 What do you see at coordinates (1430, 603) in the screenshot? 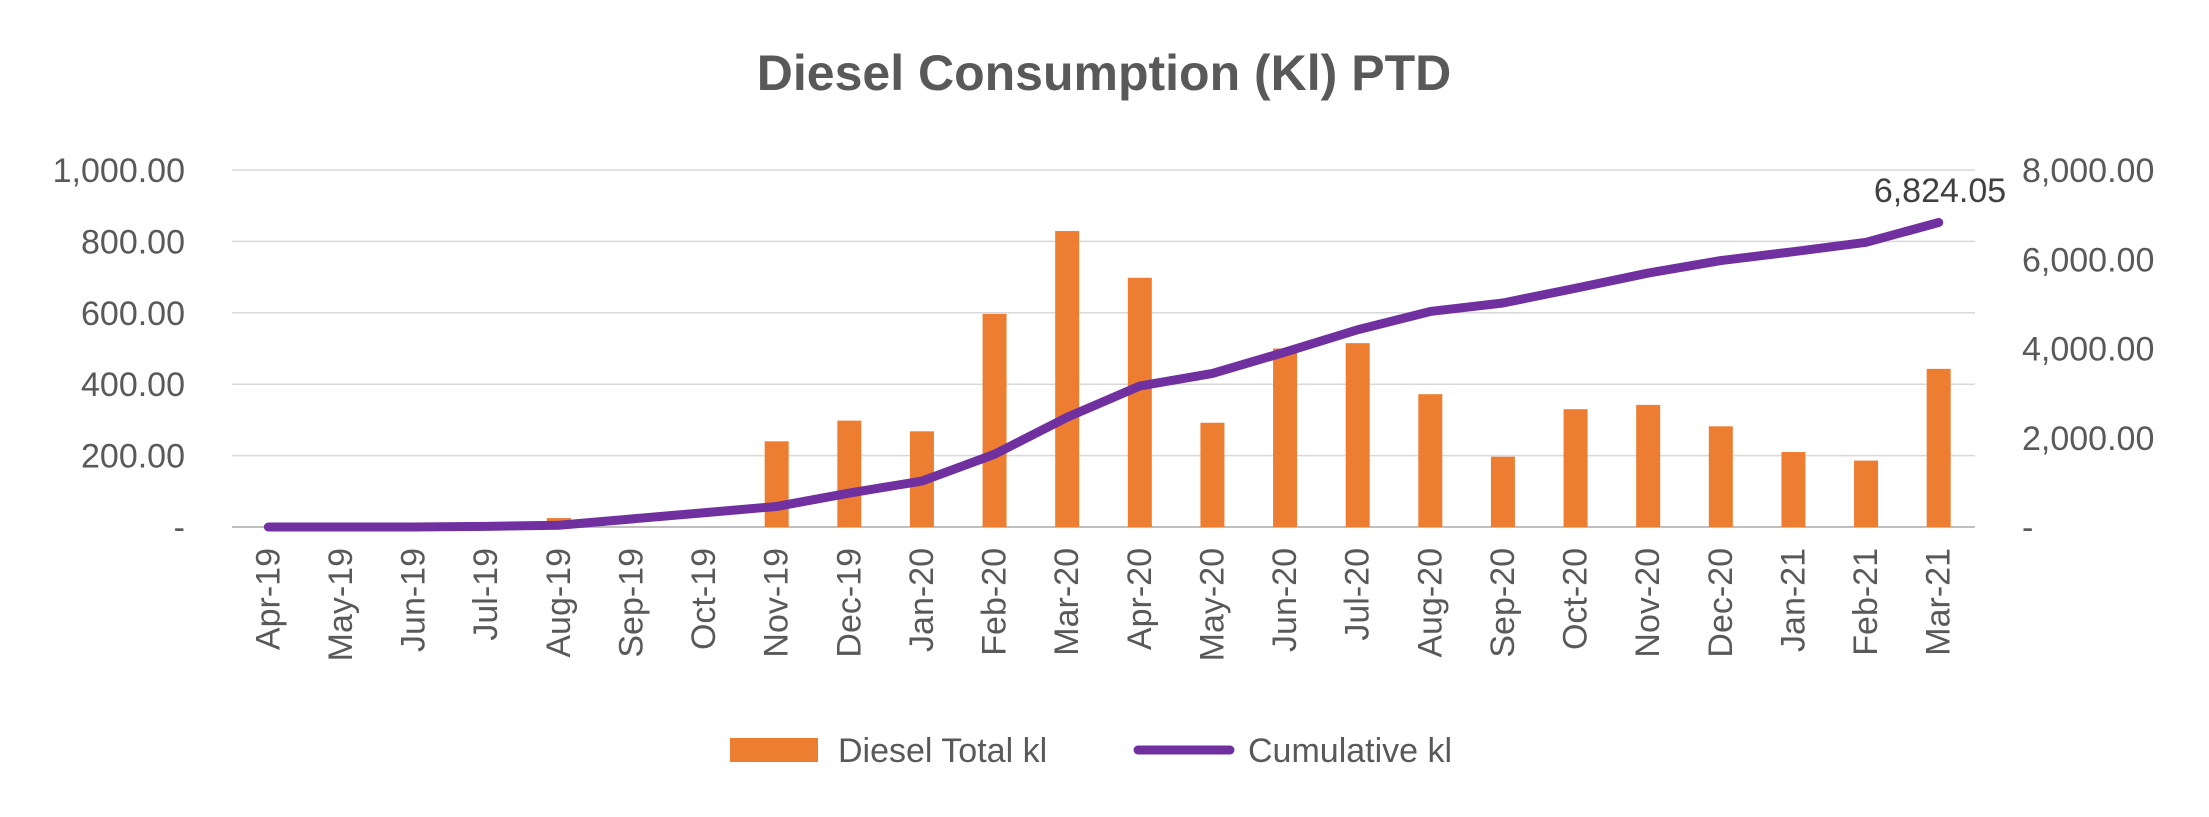
I see `x-tick-label: Aug-20` at bounding box center [1430, 603].